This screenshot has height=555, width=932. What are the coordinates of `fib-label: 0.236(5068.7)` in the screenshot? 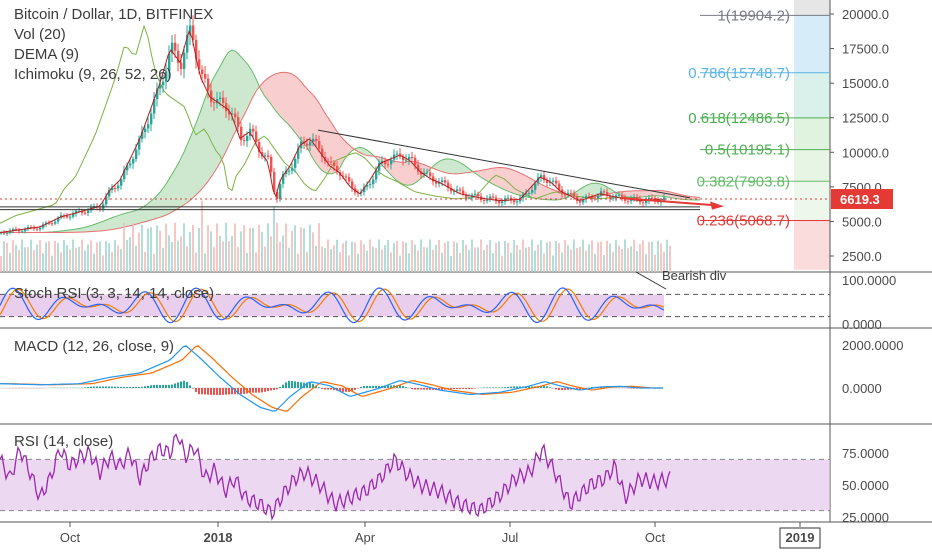 It's located at (743, 220).